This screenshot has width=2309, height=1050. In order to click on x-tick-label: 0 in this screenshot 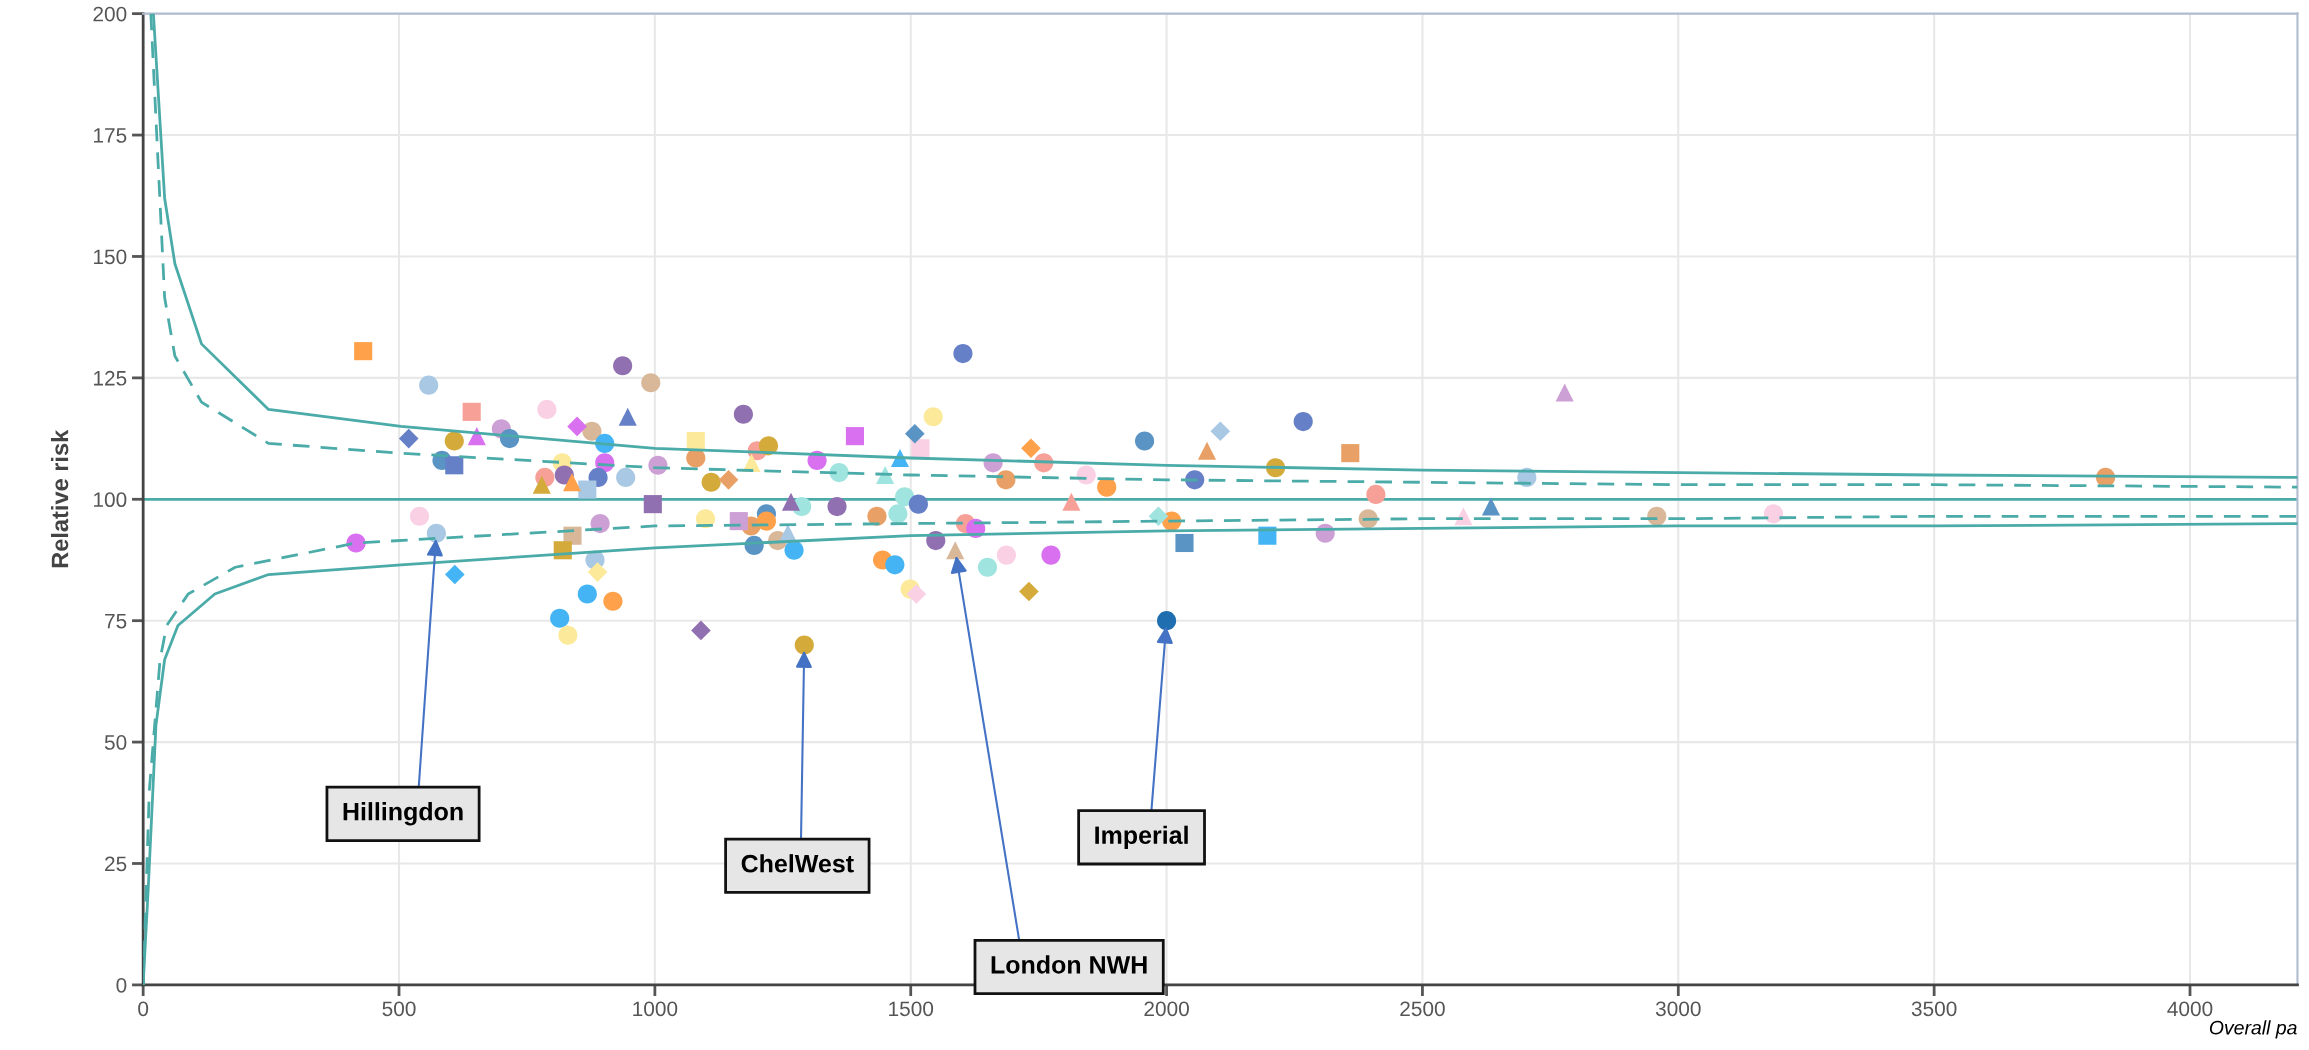, I will do `click(143, 1009)`.